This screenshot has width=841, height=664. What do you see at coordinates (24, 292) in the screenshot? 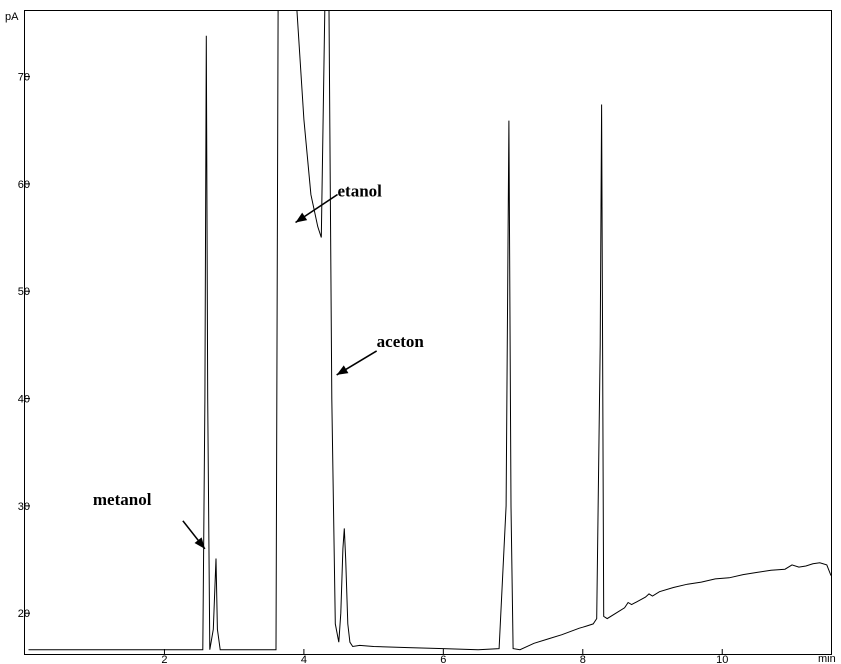
I see `y-tick-label: 50` at bounding box center [24, 292].